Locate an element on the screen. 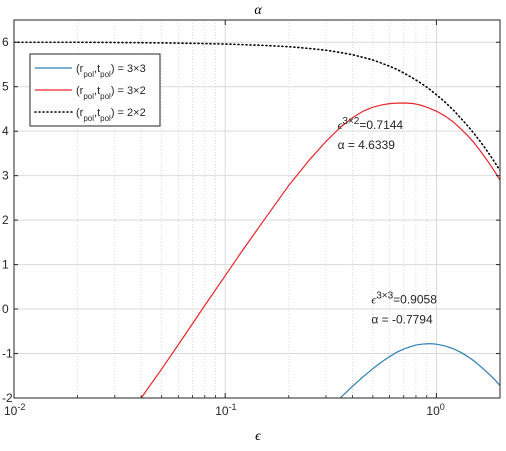 The width and height of the screenshot is (506, 451). y-tick-label: 1 is located at coordinates (5, 265).